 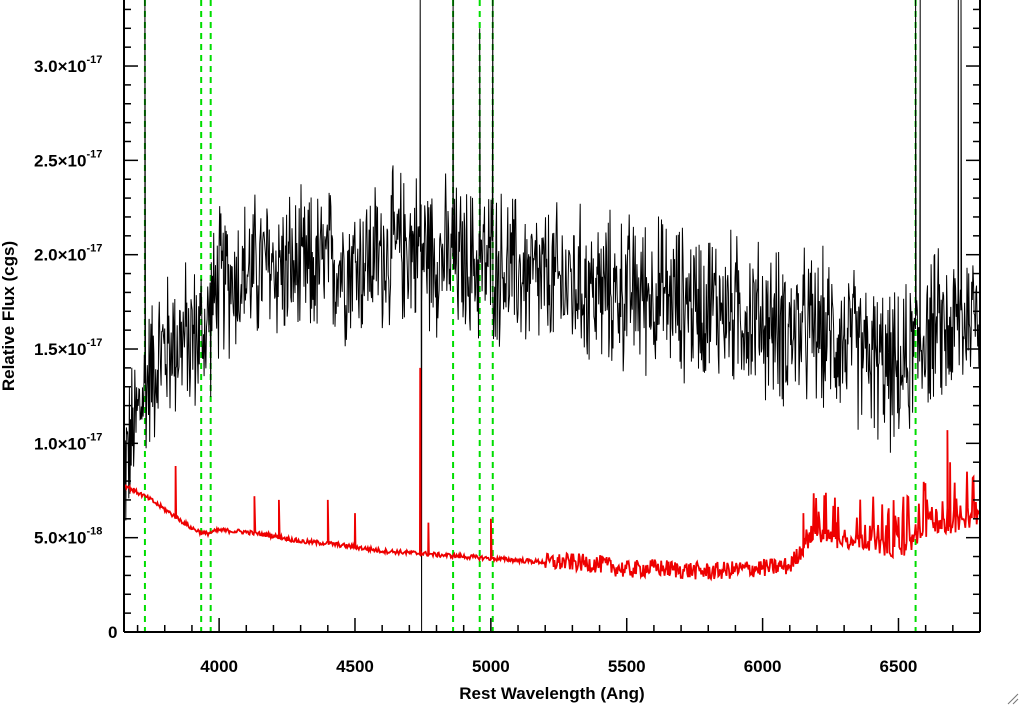 I want to click on y-tick-label: 1.5×10⁻¹⁷, so click(x=68, y=348).